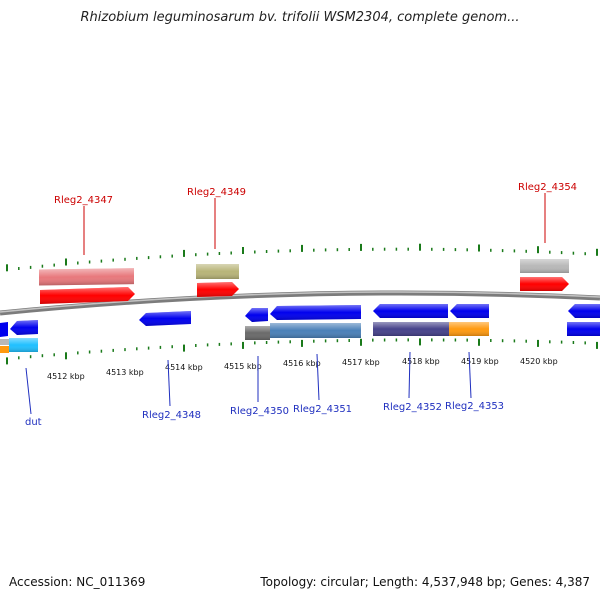 The height and width of the screenshot is (600, 600). Describe the element at coordinates (539, 361) in the screenshot. I see `tick-label-4520: 4520 kbp` at that location.